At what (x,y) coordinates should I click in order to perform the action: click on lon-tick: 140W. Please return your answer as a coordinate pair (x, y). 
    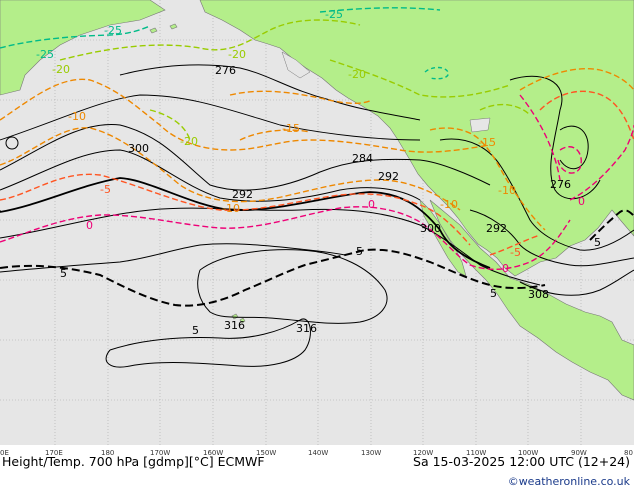
    Looking at the image, I should click on (318, 453).